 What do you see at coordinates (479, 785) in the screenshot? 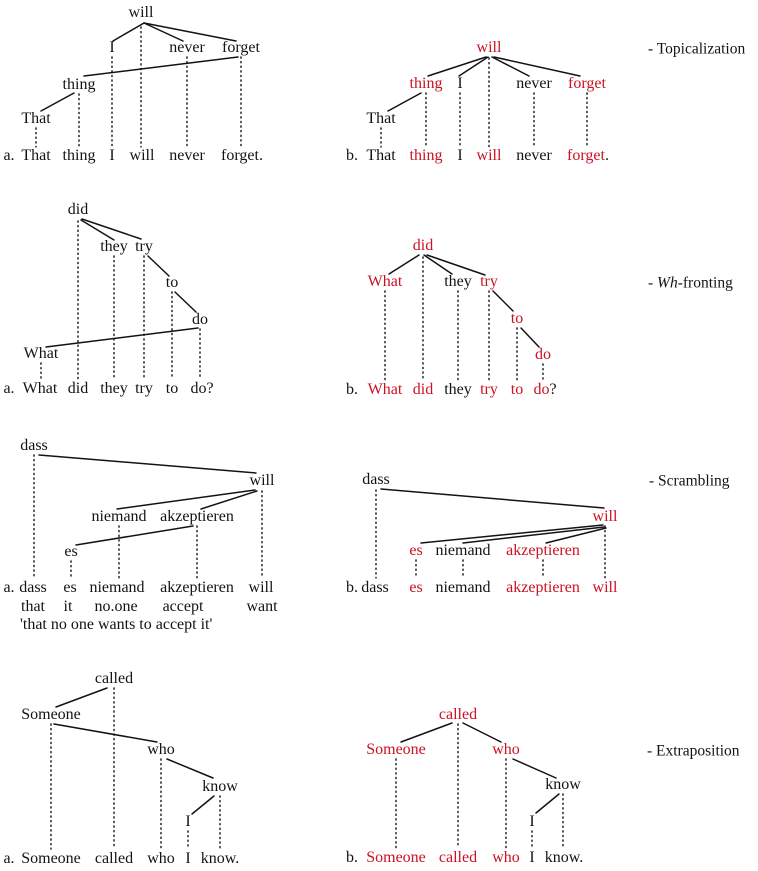
I see `edges-extraposition-b` at bounding box center [479, 785].